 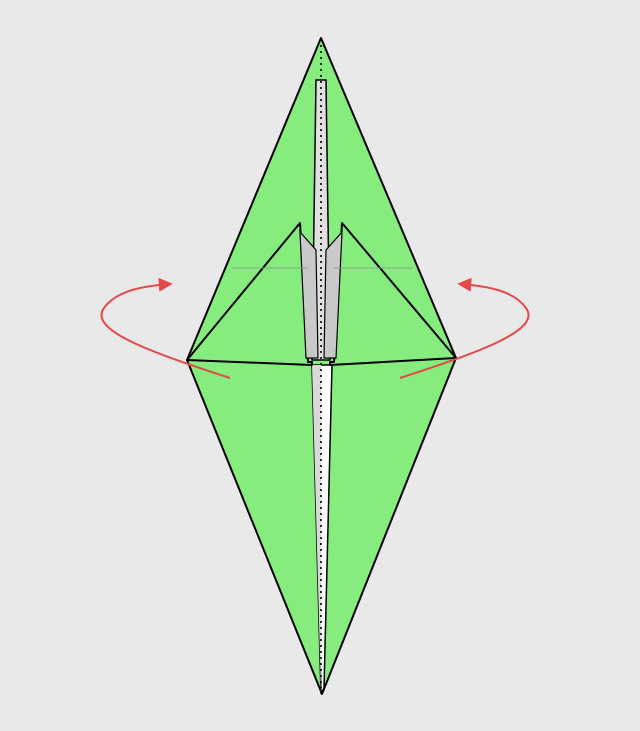 I want to click on left-pocket, so click(x=309, y=294).